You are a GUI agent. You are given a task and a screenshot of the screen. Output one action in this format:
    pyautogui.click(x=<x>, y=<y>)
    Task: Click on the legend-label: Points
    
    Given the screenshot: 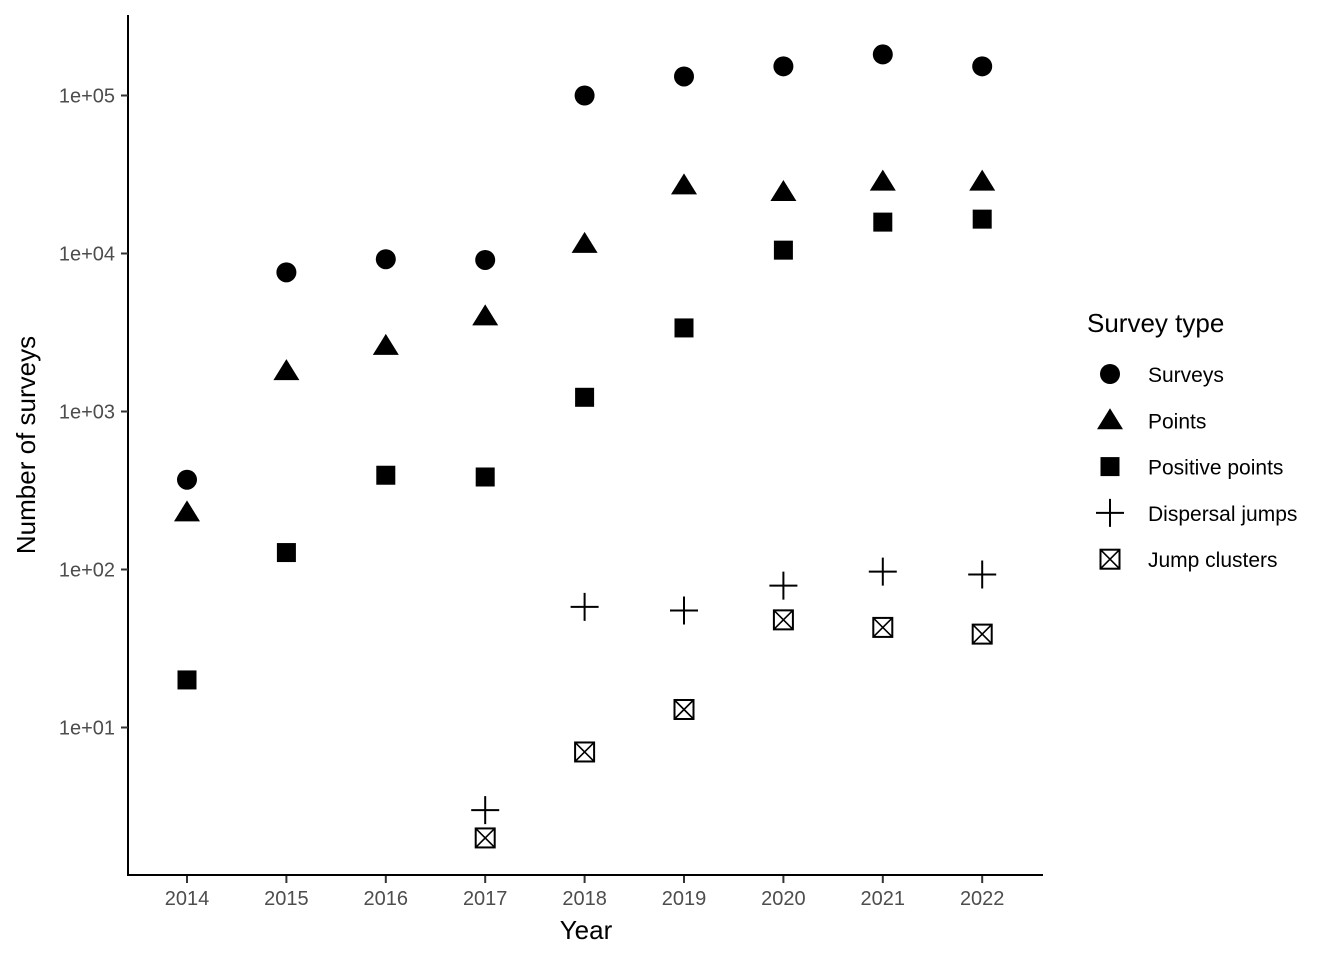 What is the action you would take?
    pyautogui.click(x=1177, y=421)
    